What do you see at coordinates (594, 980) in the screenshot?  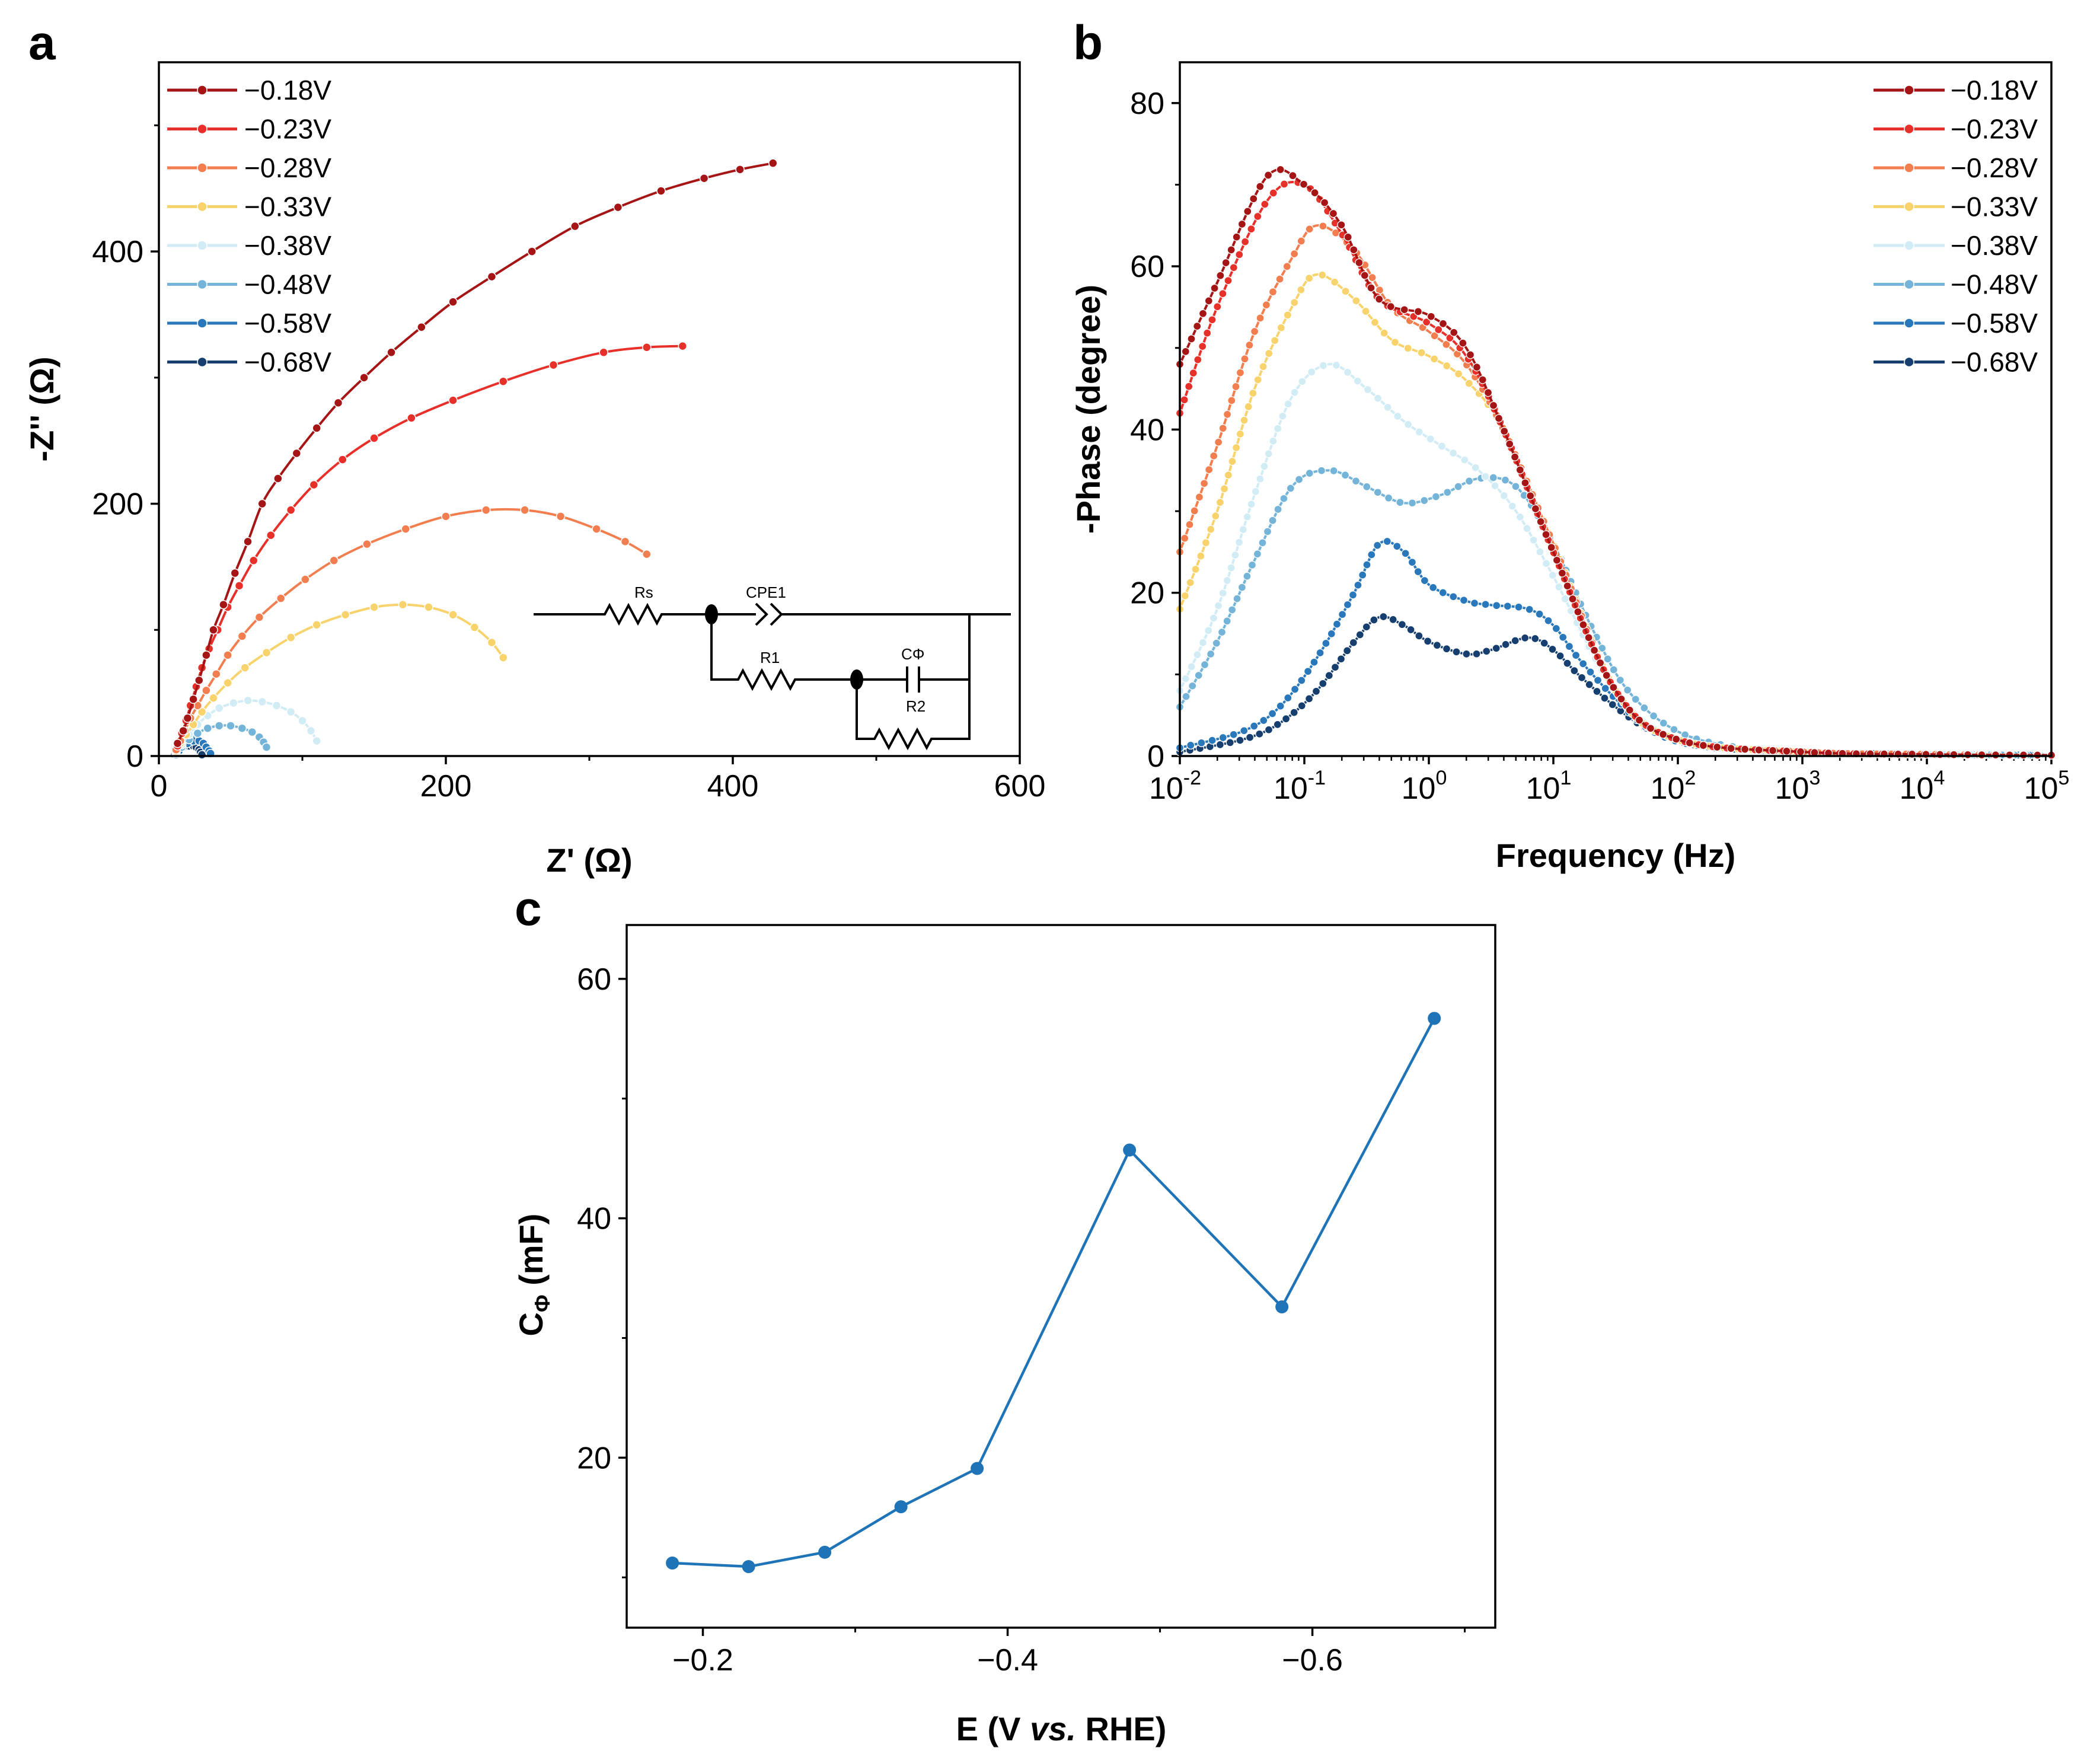 I see `panel-c-ytick-label: 60` at bounding box center [594, 980].